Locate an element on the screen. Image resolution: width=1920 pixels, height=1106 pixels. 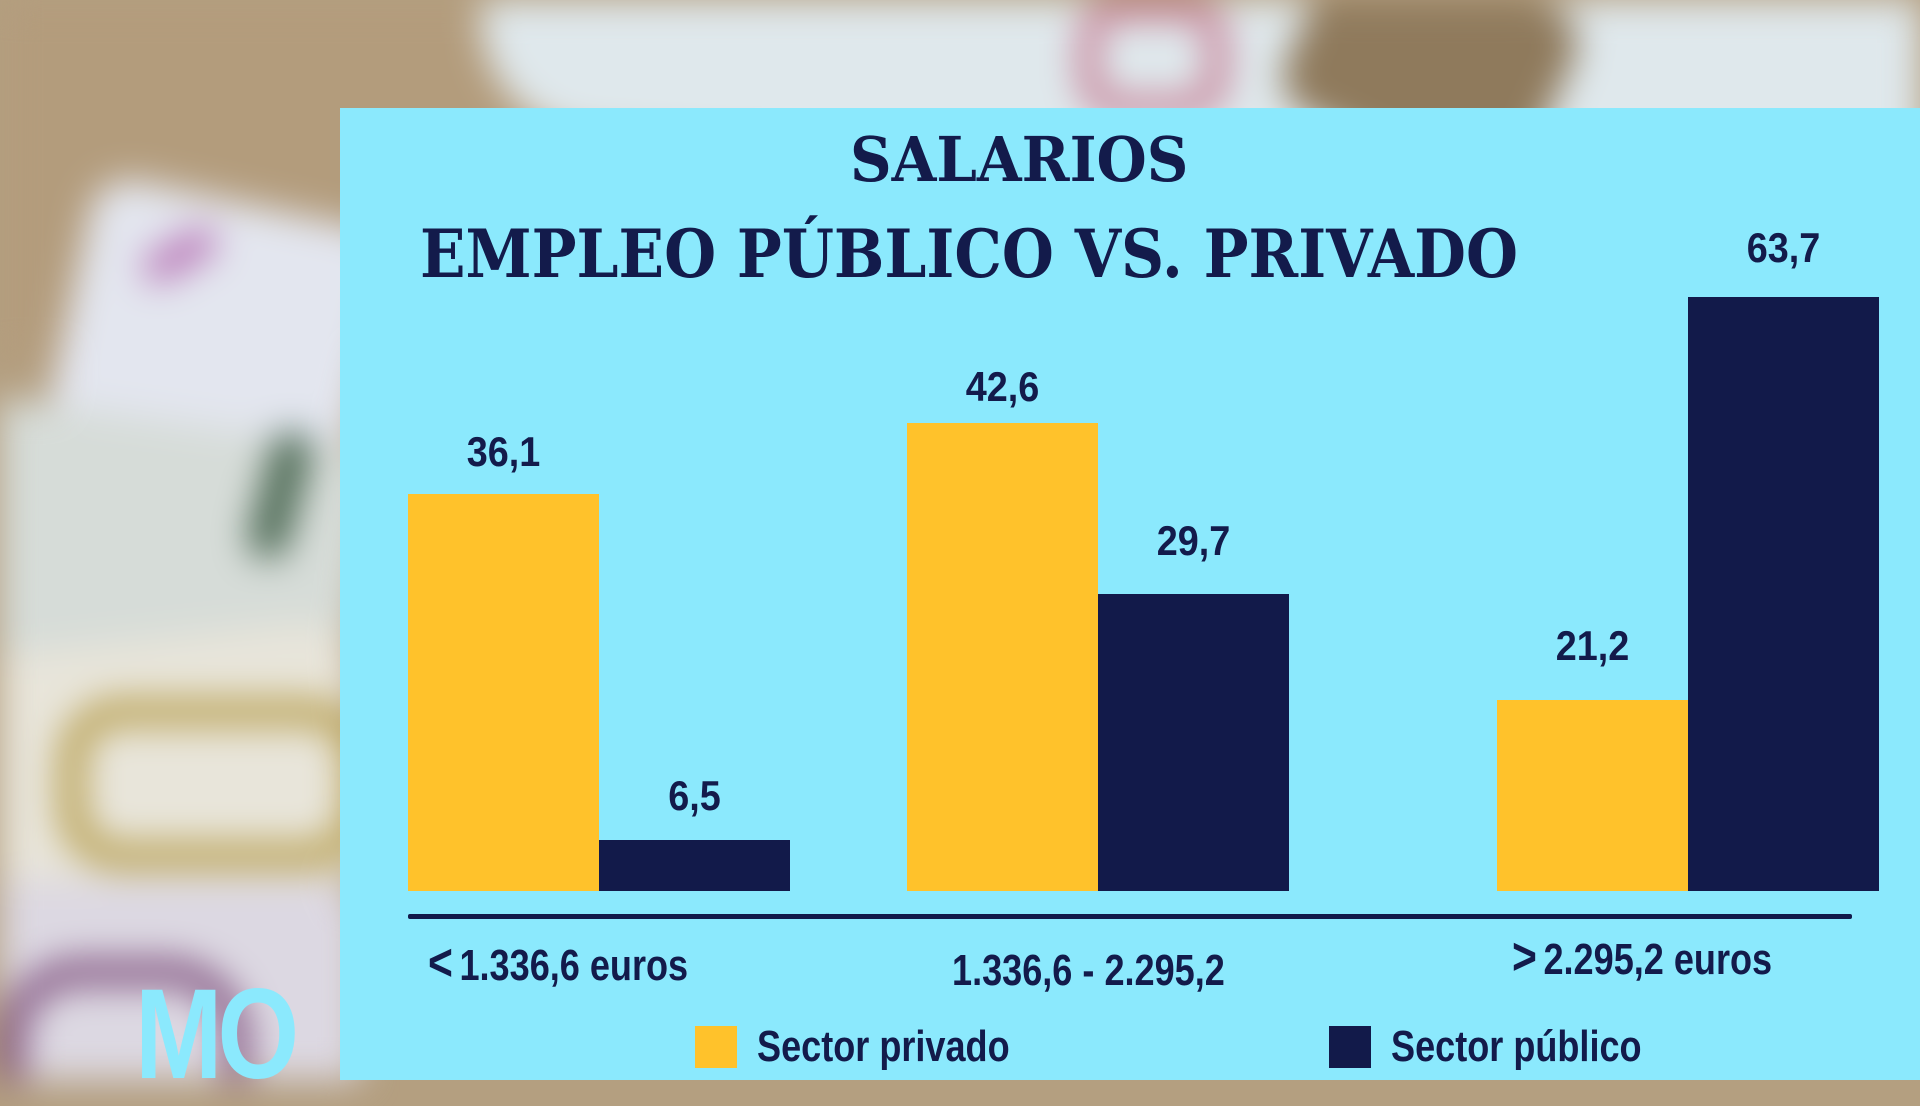
legend-swatch-publico is located at coordinates (1350, 1047).